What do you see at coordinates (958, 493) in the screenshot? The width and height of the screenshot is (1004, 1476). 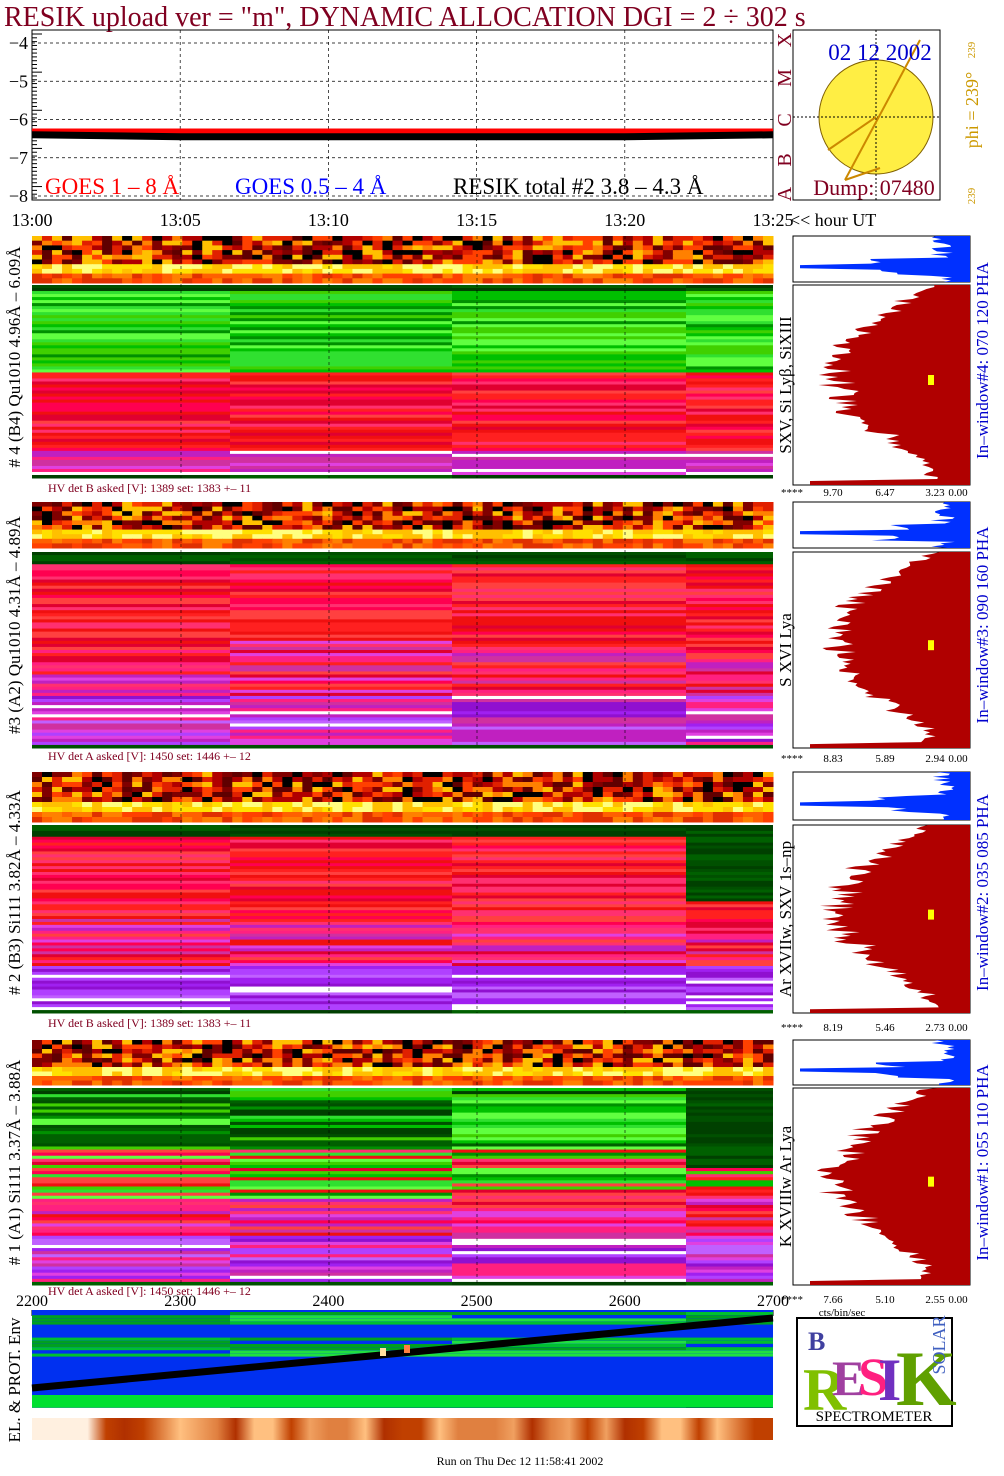 I see `hist-tick-label: 0.00` at bounding box center [958, 493].